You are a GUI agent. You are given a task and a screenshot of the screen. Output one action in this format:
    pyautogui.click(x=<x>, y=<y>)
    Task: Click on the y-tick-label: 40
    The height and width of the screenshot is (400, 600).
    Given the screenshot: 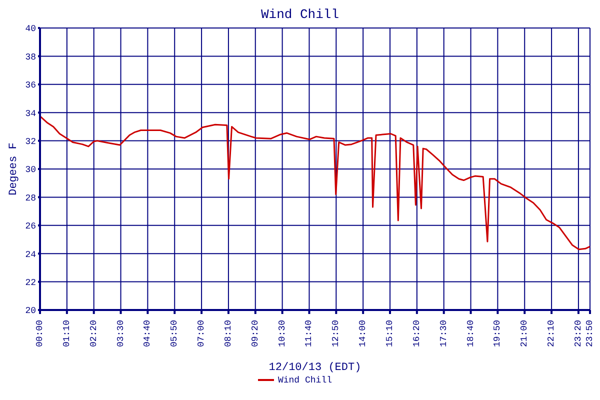 What is the action you would take?
    pyautogui.click(x=30, y=29)
    